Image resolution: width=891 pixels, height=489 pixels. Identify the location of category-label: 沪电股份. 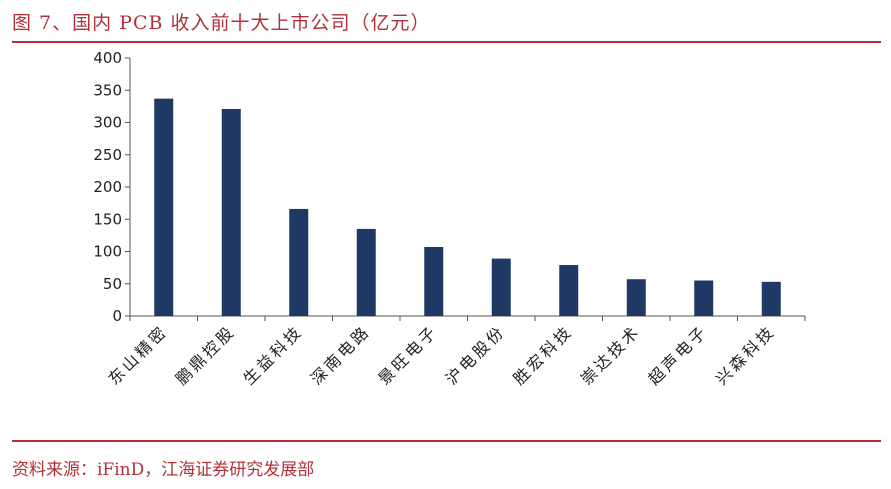
(475, 354).